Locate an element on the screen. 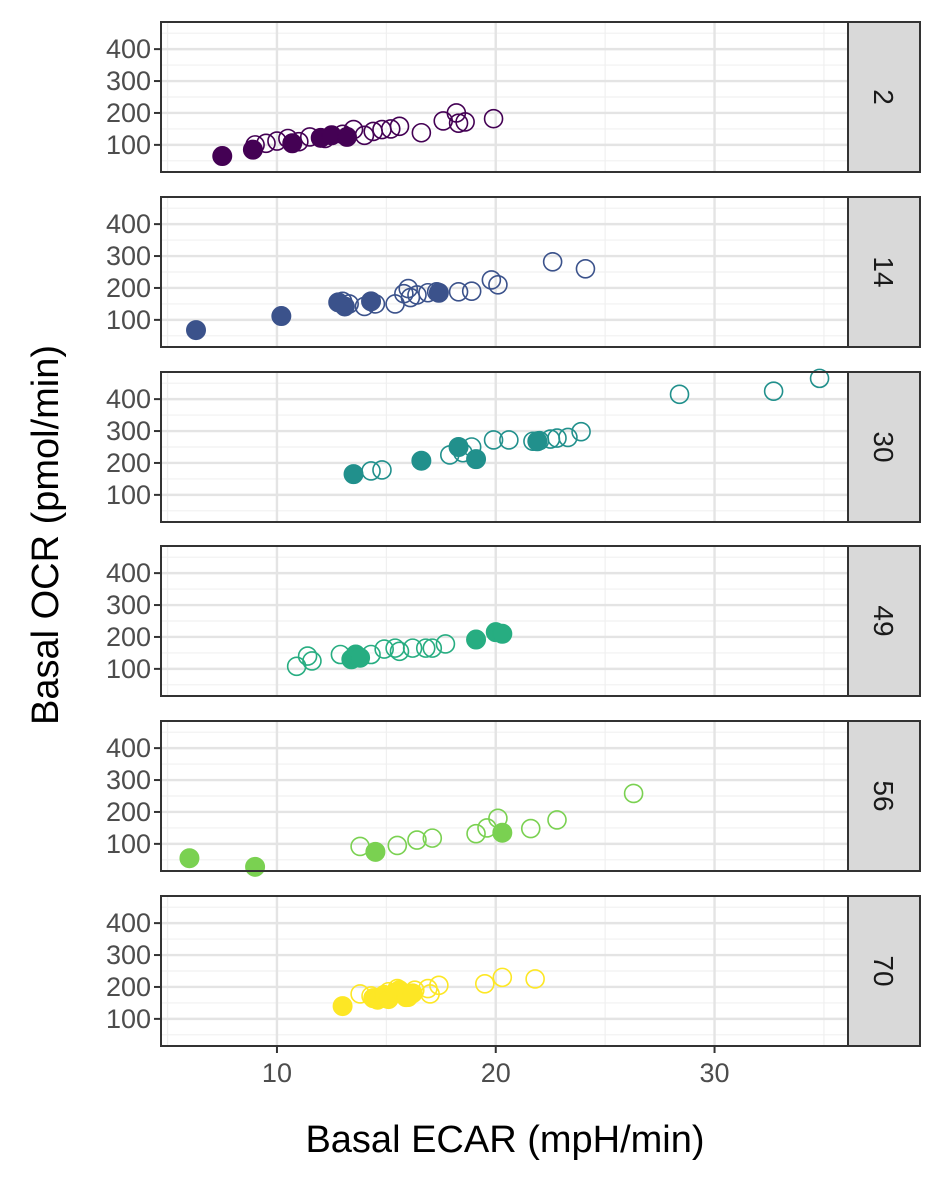 This screenshot has height=1181, width=944. x-tick-label: 10 is located at coordinates (277, 1073).